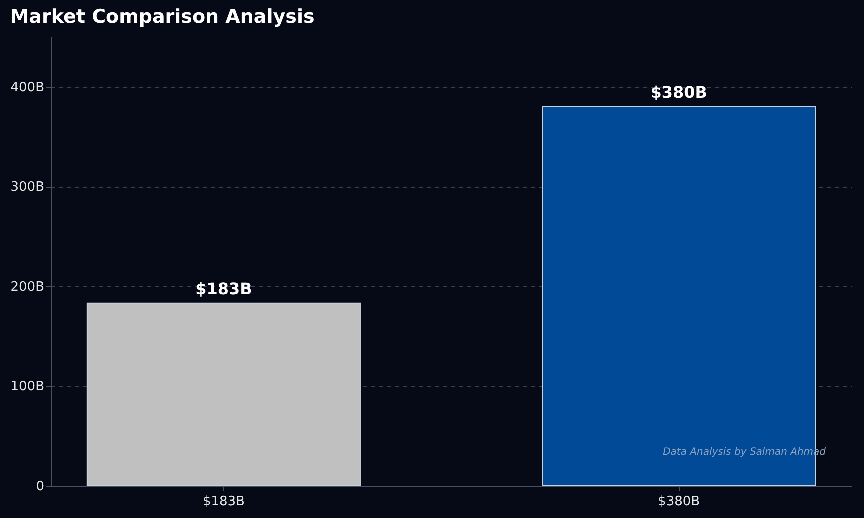 This screenshot has width=864, height=518. Describe the element at coordinates (162, 17) in the screenshot. I see `chart-title: Market Comparison Analysis` at that location.